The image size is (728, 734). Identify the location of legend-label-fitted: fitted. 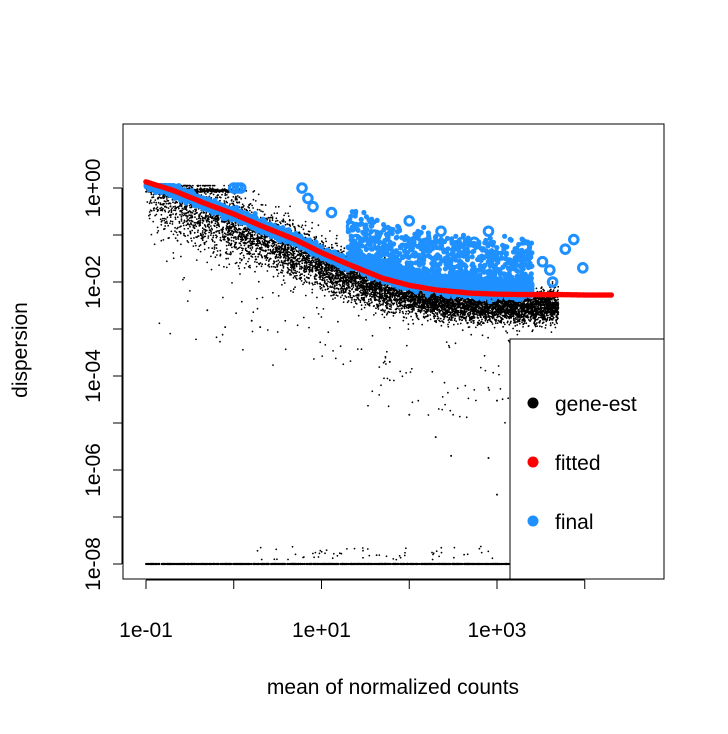
(578, 463).